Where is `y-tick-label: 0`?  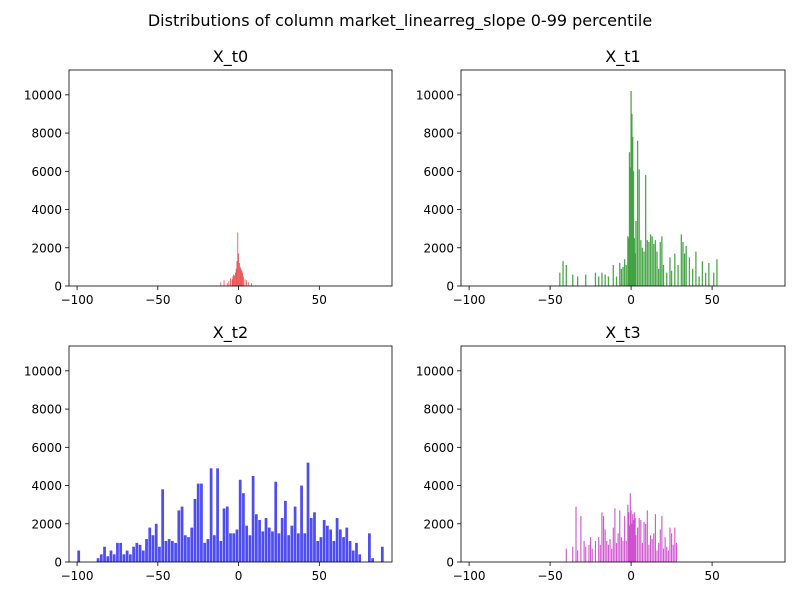
y-tick-label: 0 is located at coordinates (58, 287).